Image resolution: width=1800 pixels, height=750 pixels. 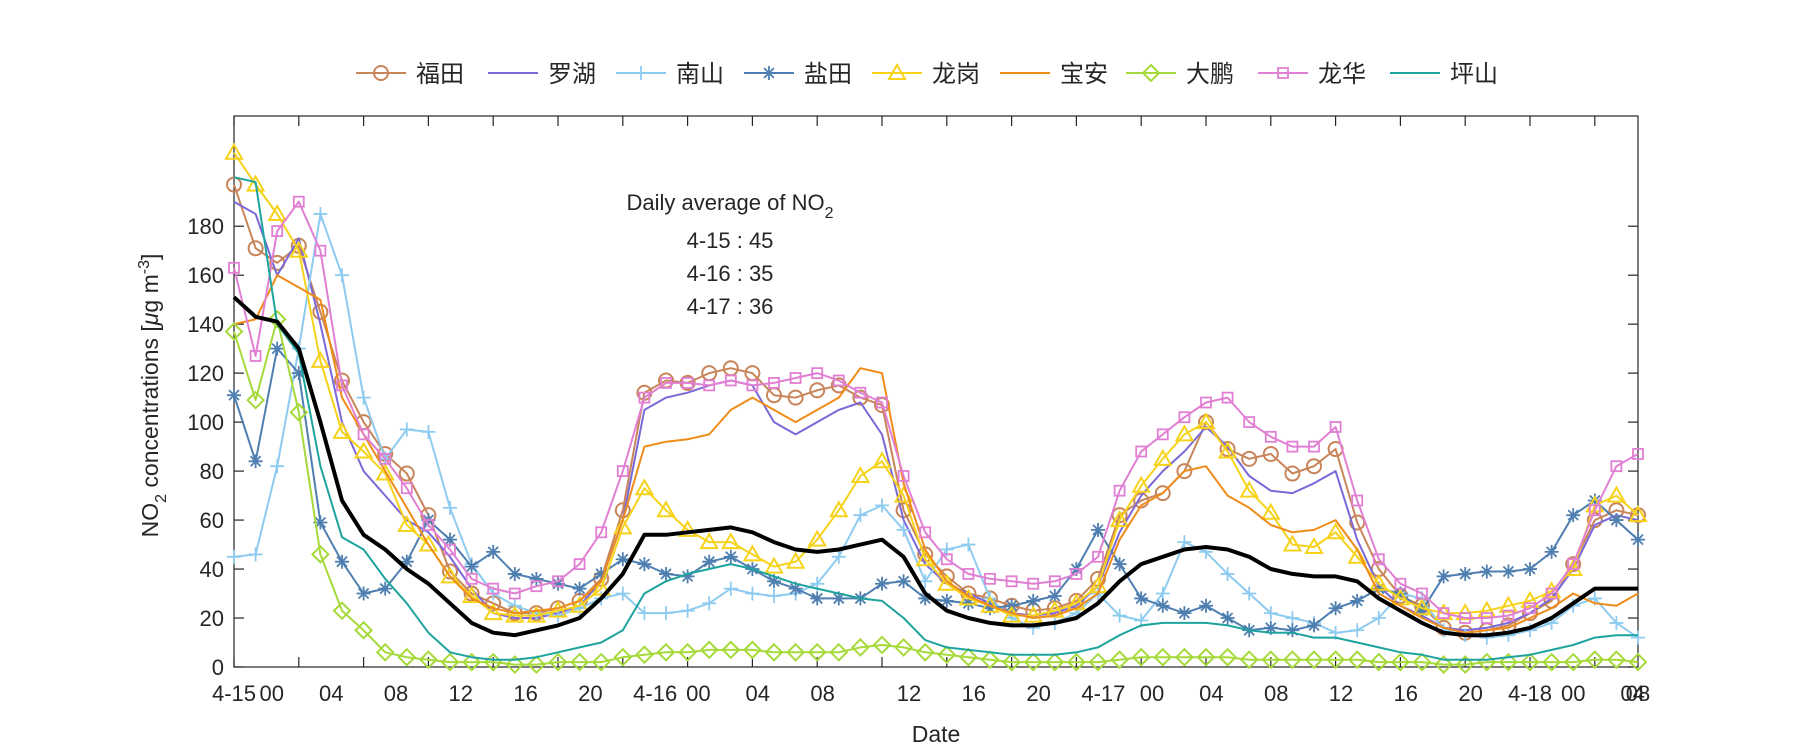 What do you see at coordinates (730, 206) in the screenshot?
I see `annotation-title: Daily average of NO2` at bounding box center [730, 206].